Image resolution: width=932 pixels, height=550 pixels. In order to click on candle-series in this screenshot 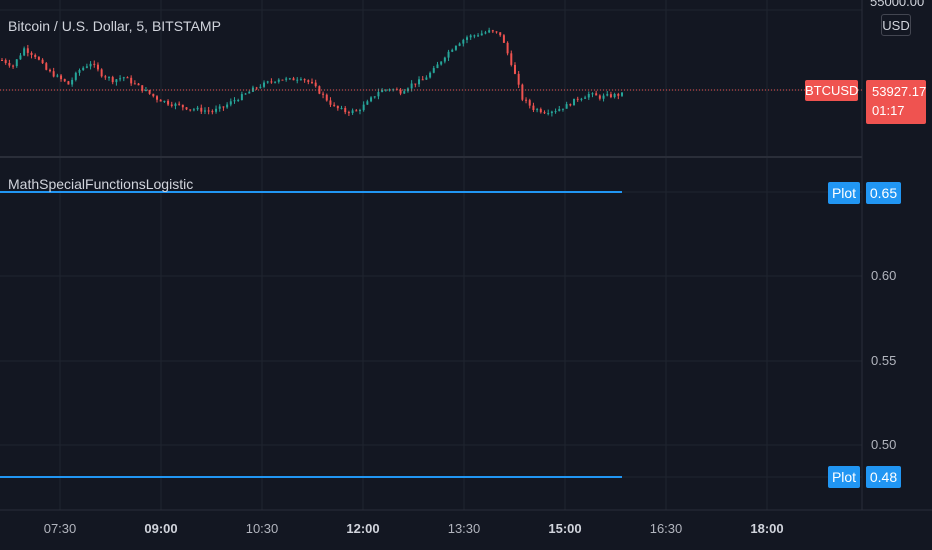, I will do `click(312, 72)`.